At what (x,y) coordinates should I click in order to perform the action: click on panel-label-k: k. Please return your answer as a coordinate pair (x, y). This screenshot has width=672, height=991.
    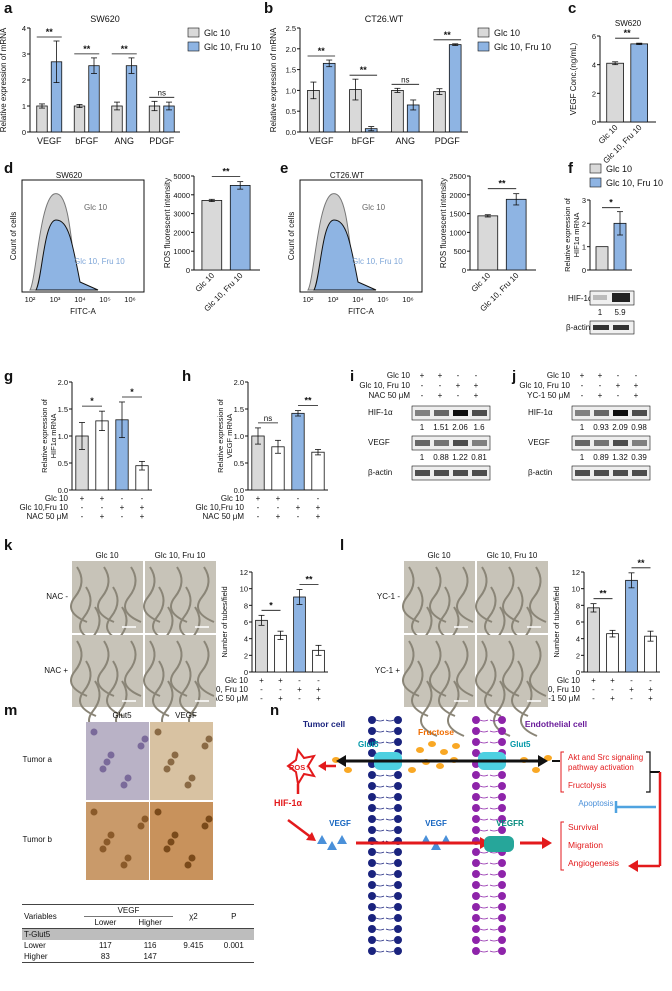
    Looking at the image, I should click on (8, 545).